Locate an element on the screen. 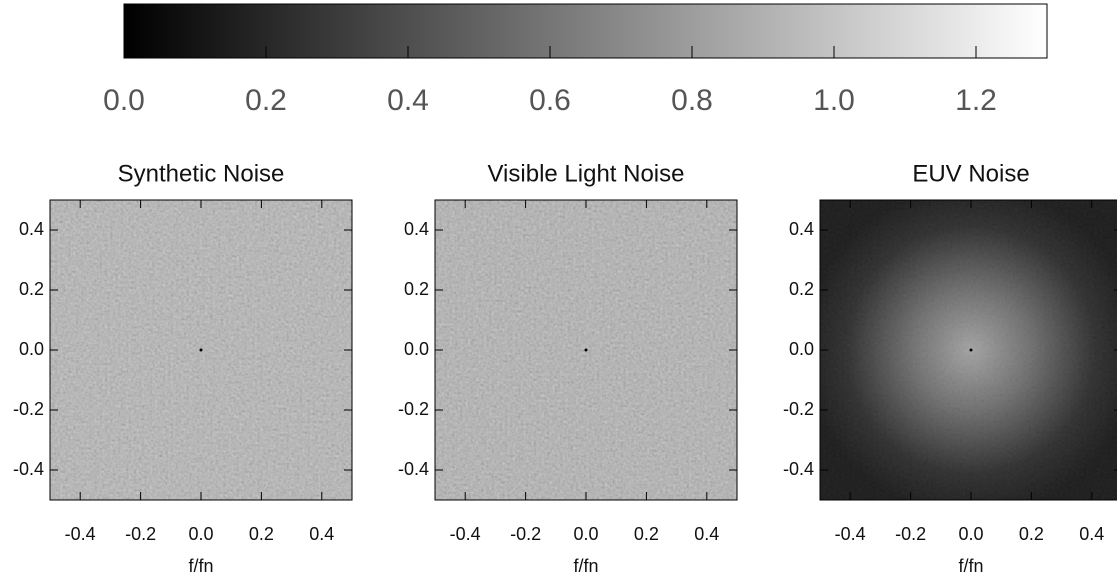  panel-title: EUV Noise is located at coordinates (970, 173).